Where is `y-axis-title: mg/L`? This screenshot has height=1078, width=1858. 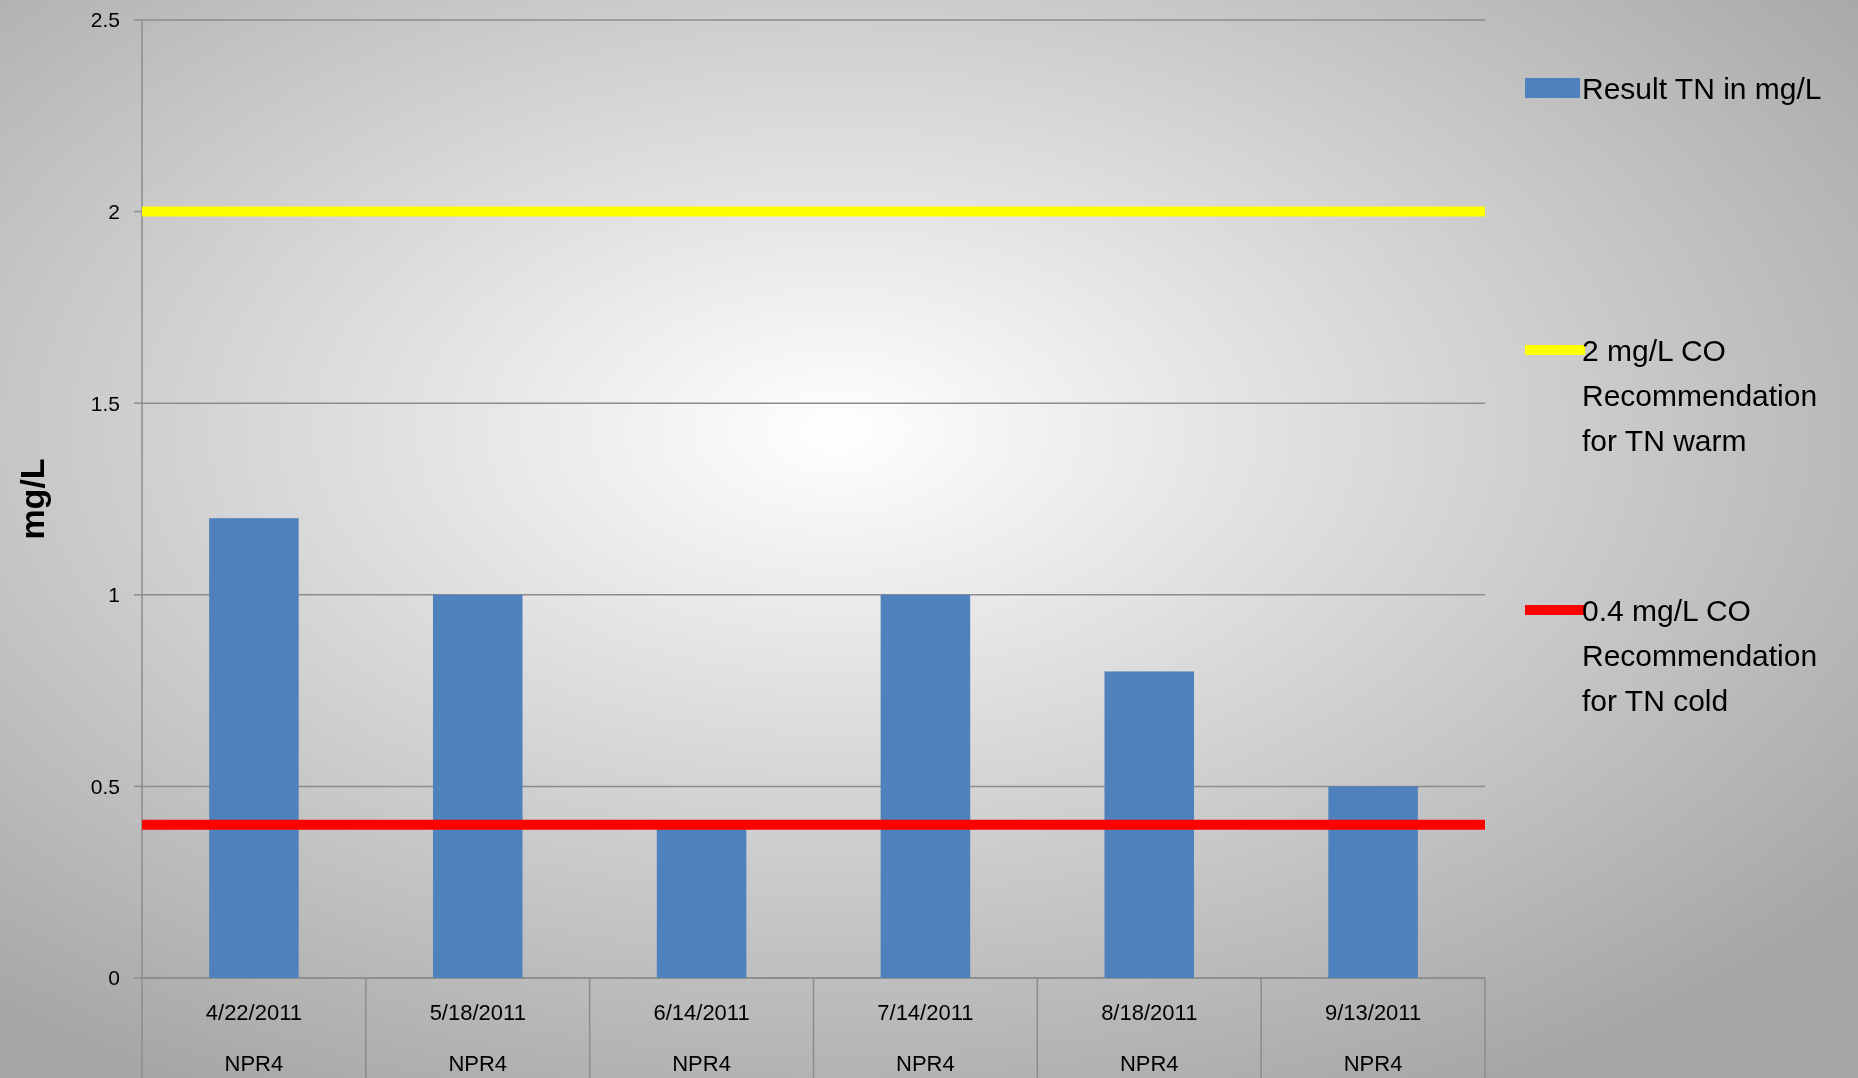 y-axis-title: mg/L is located at coordinates (32, 499).